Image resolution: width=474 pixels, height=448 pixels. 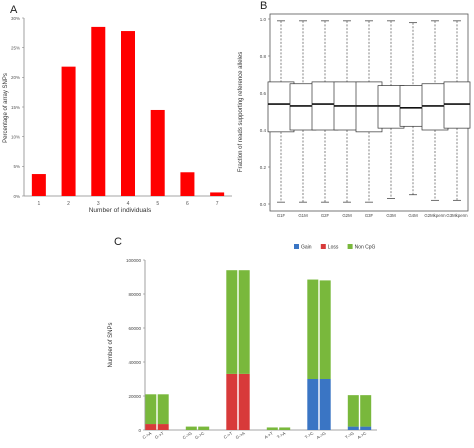 I want to click on panel-c-x-tick-label: A->G, so click(x=321, y=435).